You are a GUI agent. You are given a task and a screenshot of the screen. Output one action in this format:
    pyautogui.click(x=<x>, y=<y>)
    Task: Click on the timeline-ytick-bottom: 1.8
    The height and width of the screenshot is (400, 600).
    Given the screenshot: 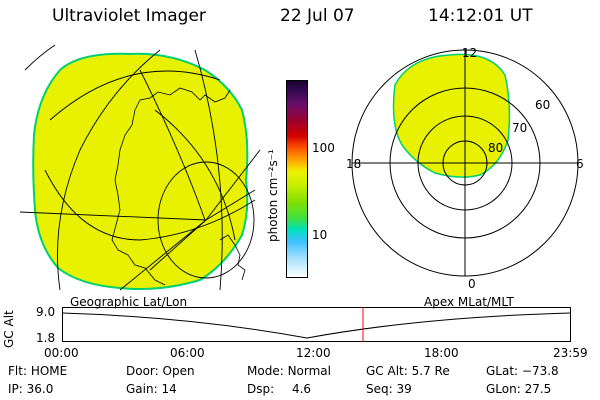 What is the action you would take?
    pyautogui.click(x=46, y=338)
    